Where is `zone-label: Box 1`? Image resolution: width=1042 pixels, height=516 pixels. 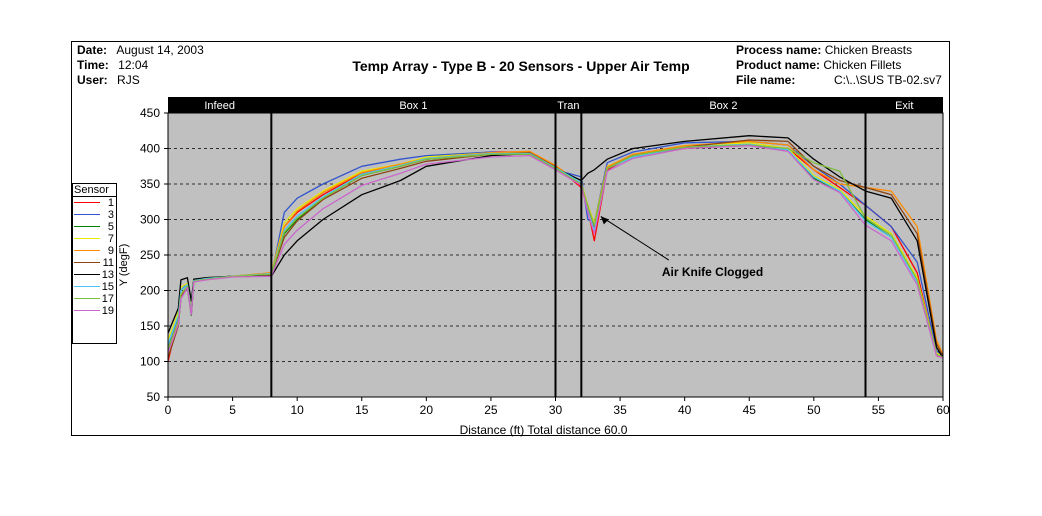
zone-label: Box 1 is located at coordinates (413, 106).